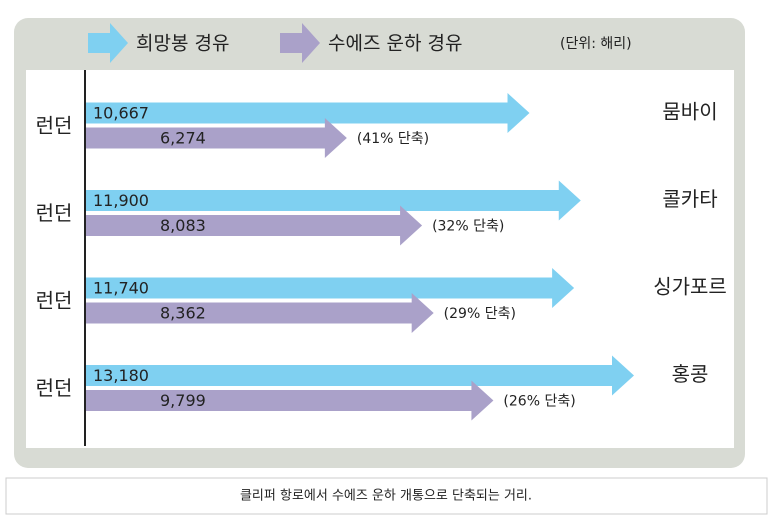 This screenshot has height=522, width=773. I want to click on legend-label: 수에즈 운하 경유, so click(395, 44).